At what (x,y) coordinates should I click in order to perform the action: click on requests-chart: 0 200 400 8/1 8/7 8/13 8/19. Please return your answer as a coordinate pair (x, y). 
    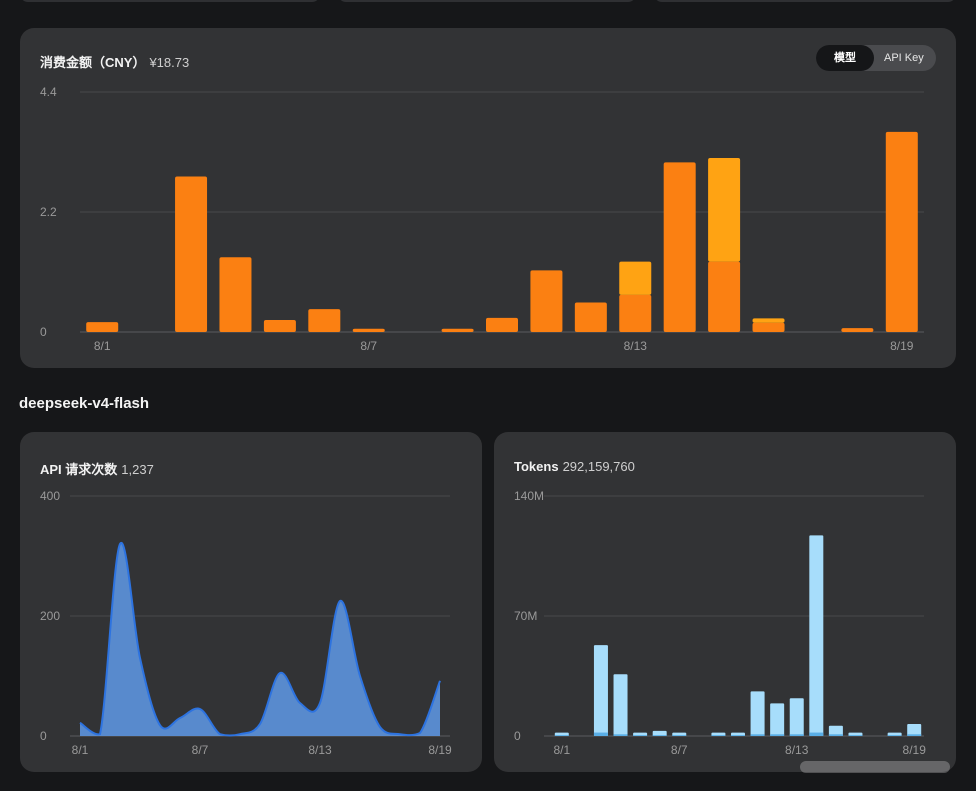
    Looking at the image, I should click on (246, 623).